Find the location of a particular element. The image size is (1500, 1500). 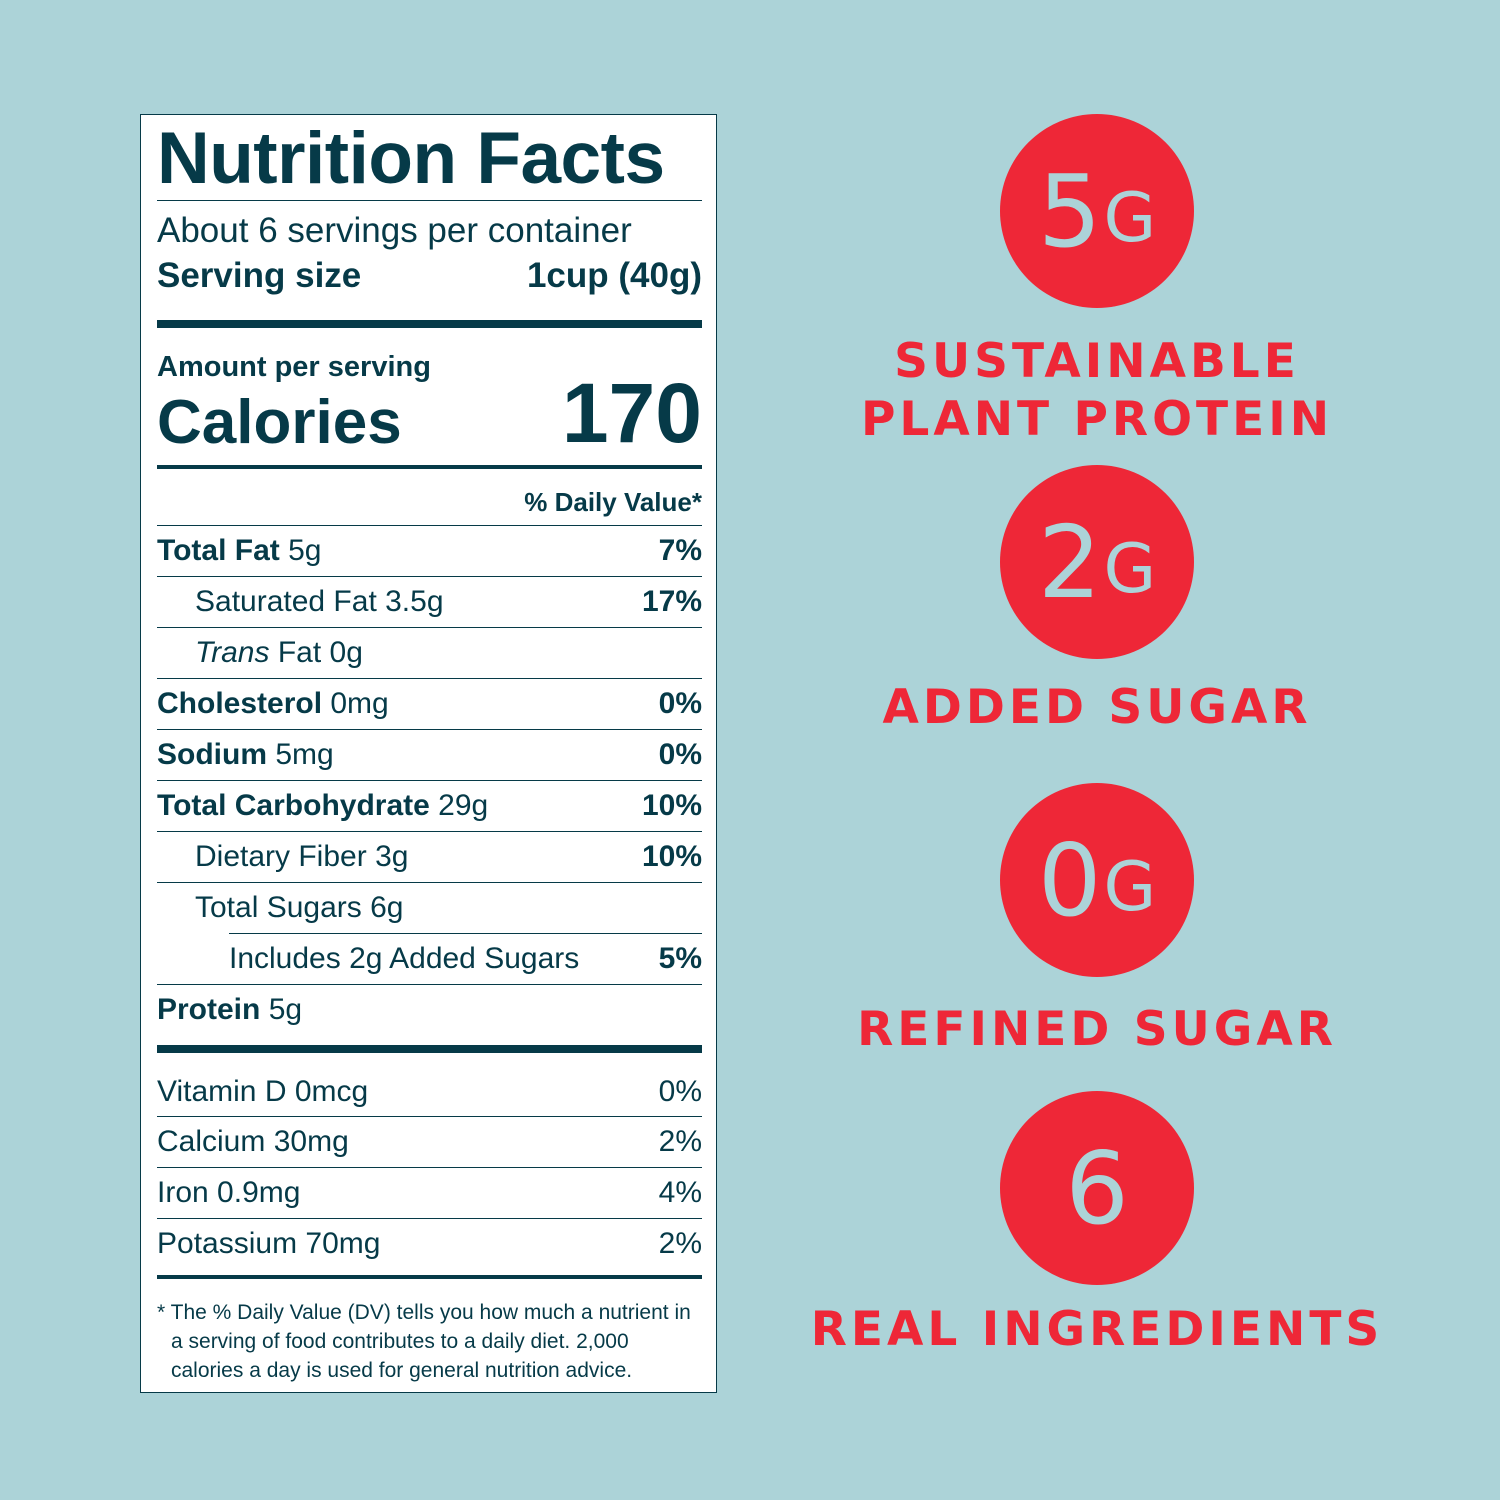

badge-caption: ADDED SUGAR is located at coordinates (1097, 708).